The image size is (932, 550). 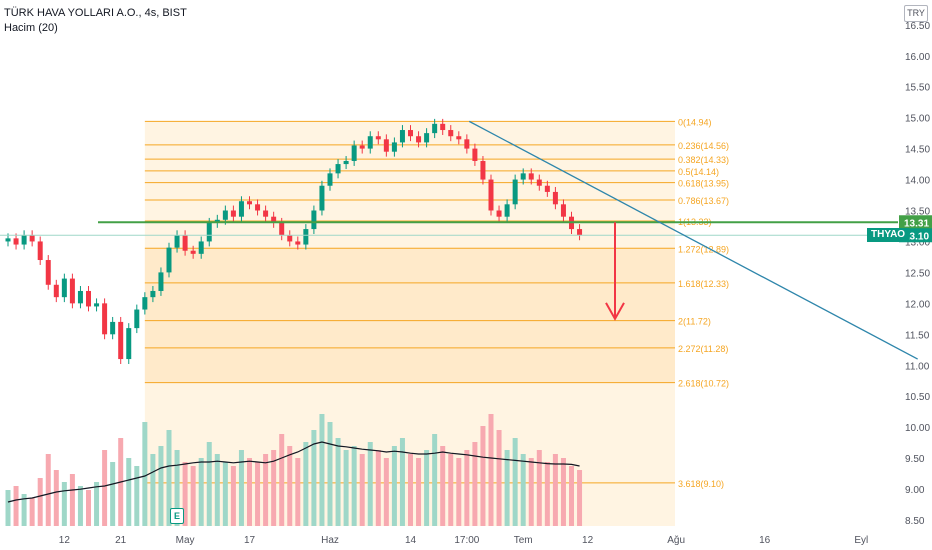 What do you see at coordinates (765, 540) in the screenshot?
I see `x-tick-10: 16` at bounding box center [765, 540].